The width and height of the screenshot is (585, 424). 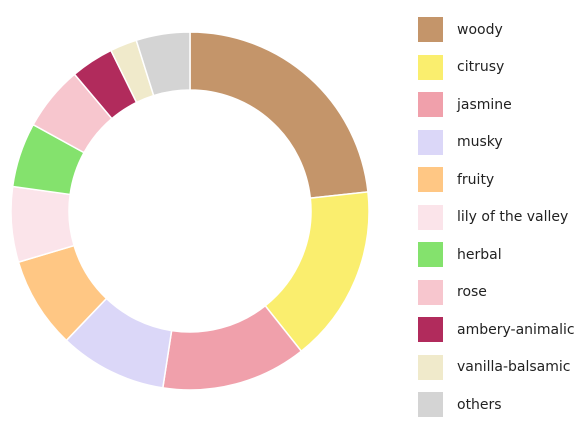 What do you see at coordinates (472, 292) in the screenshot?
I see `legend-label: rose` at bounding box center [472, 292].